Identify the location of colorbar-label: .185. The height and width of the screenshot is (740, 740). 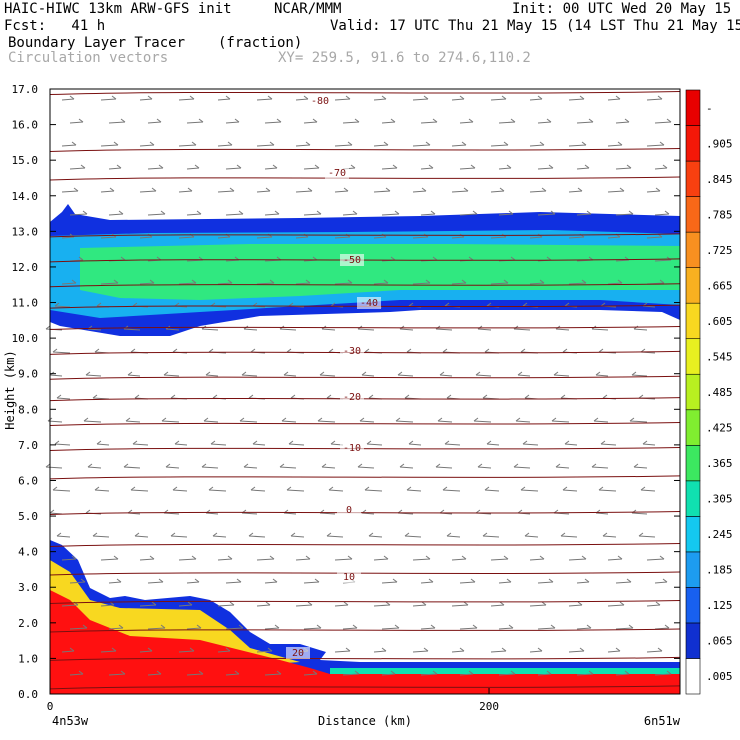
(719, 570).